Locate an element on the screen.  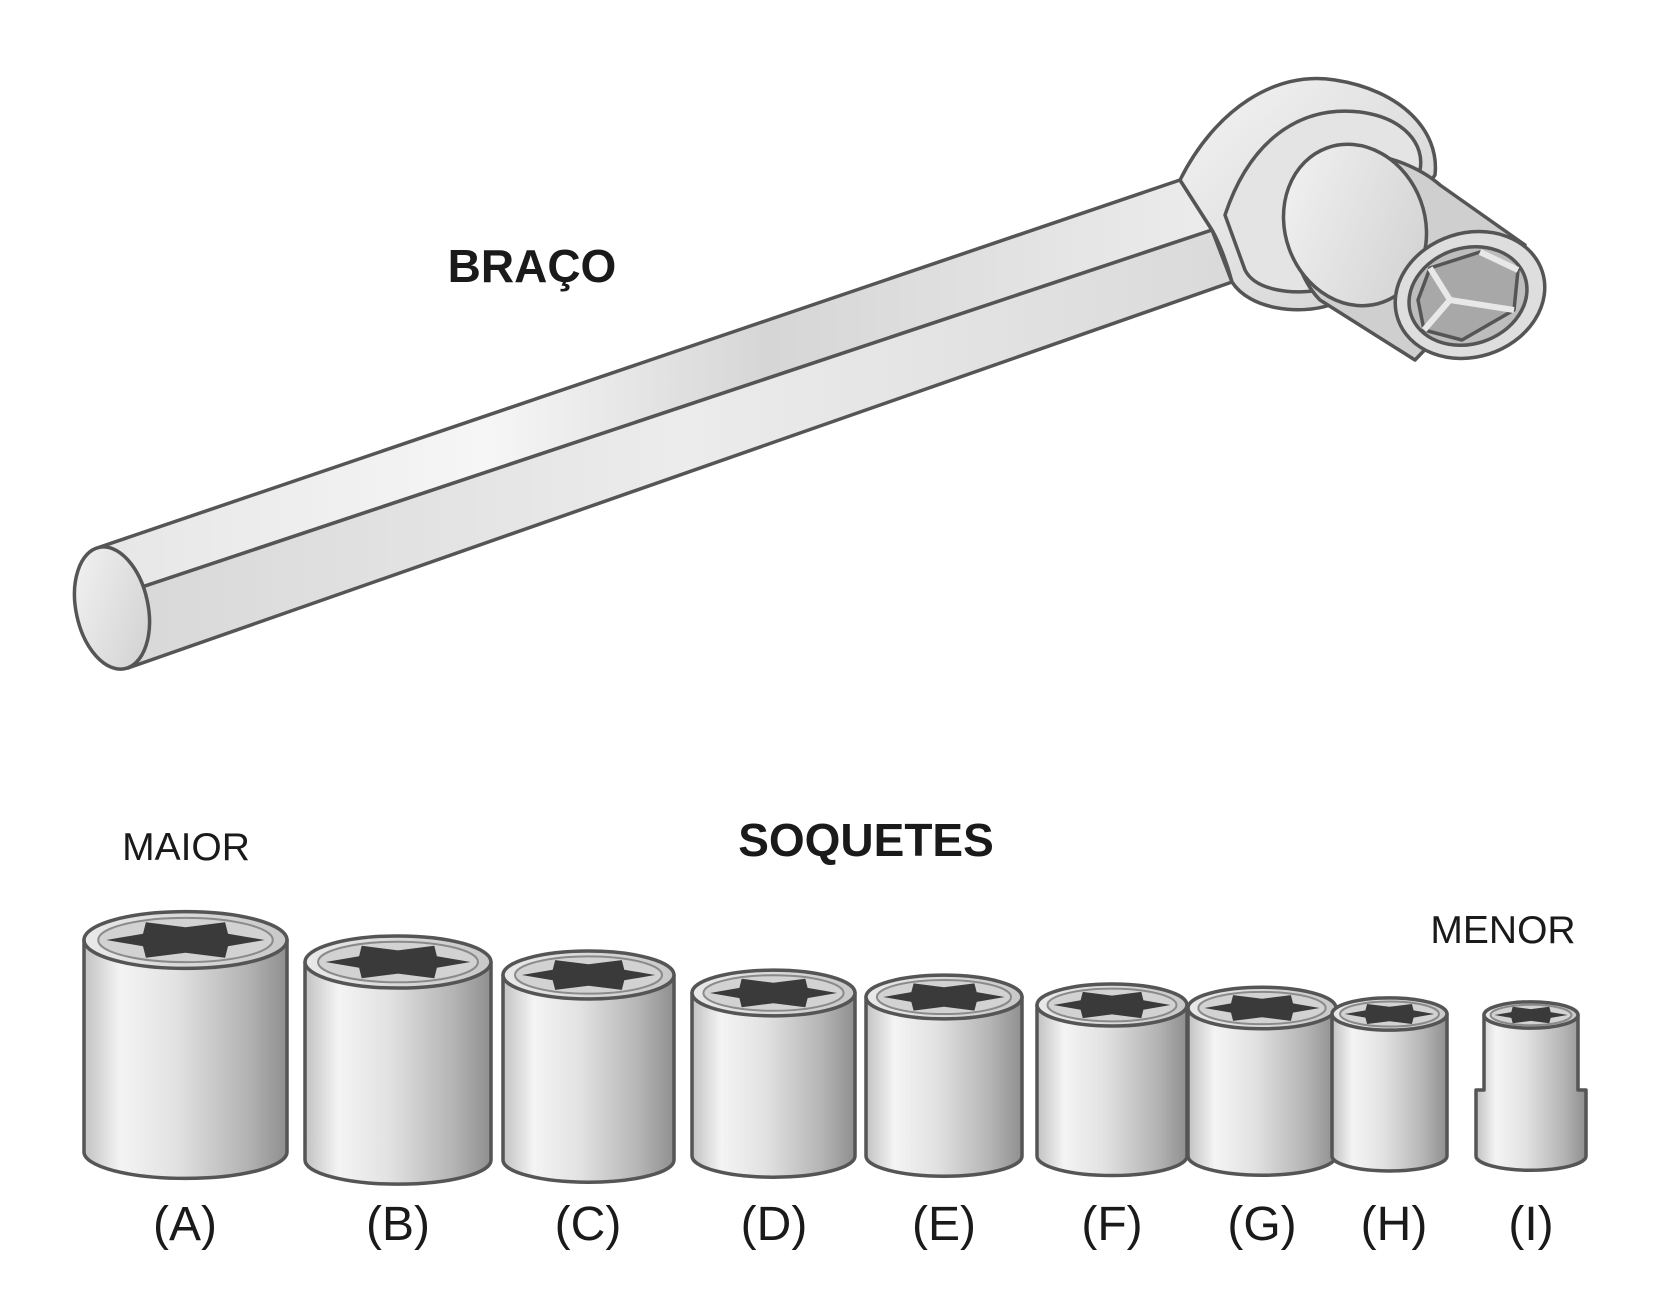
socket-c: (C) is located at coordinates (588, 1100).